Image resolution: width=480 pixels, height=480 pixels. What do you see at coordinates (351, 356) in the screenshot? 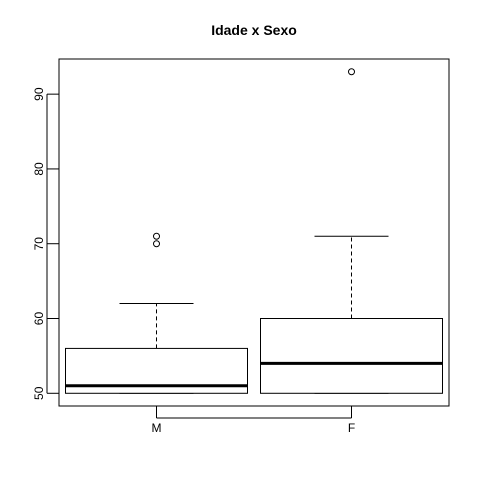
I see `iqr-box` at bounding box center [351, 356].